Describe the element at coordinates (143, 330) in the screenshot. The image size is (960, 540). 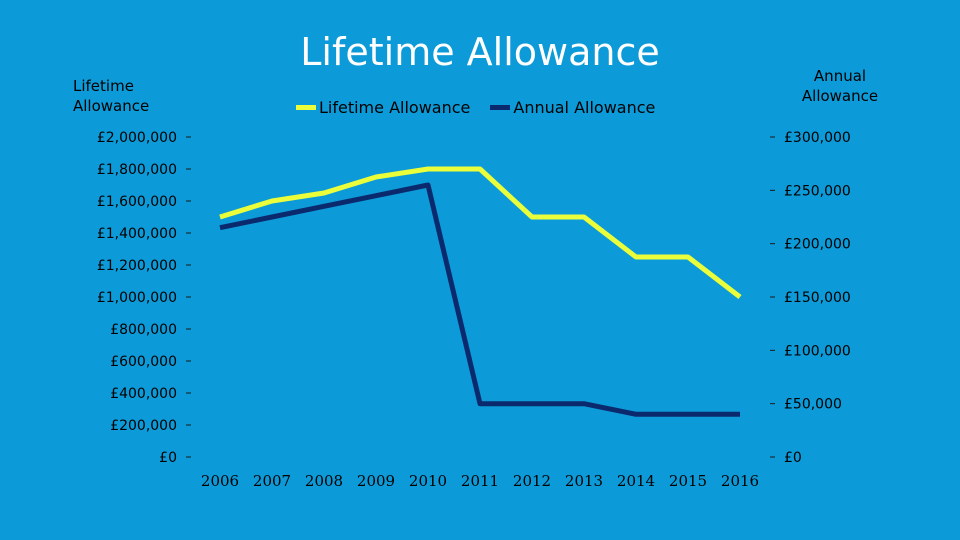
I see `left-axis-tick-label: £800,000` at that location.